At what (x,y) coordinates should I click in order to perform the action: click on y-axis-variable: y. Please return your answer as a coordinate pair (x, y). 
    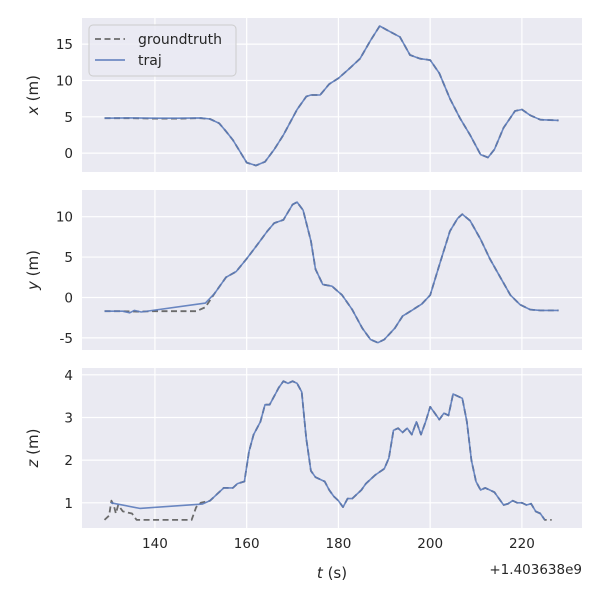
    Looking at the image, I should click on (33, 285).